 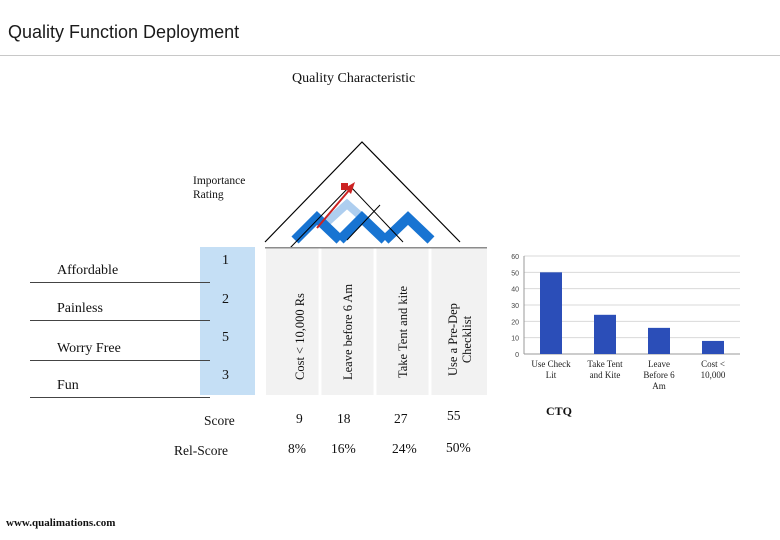 What do you see at coordinates (225, 337) in the screenshot?
I see `rating-worry-free: 5` at bounding box center [225, 337].